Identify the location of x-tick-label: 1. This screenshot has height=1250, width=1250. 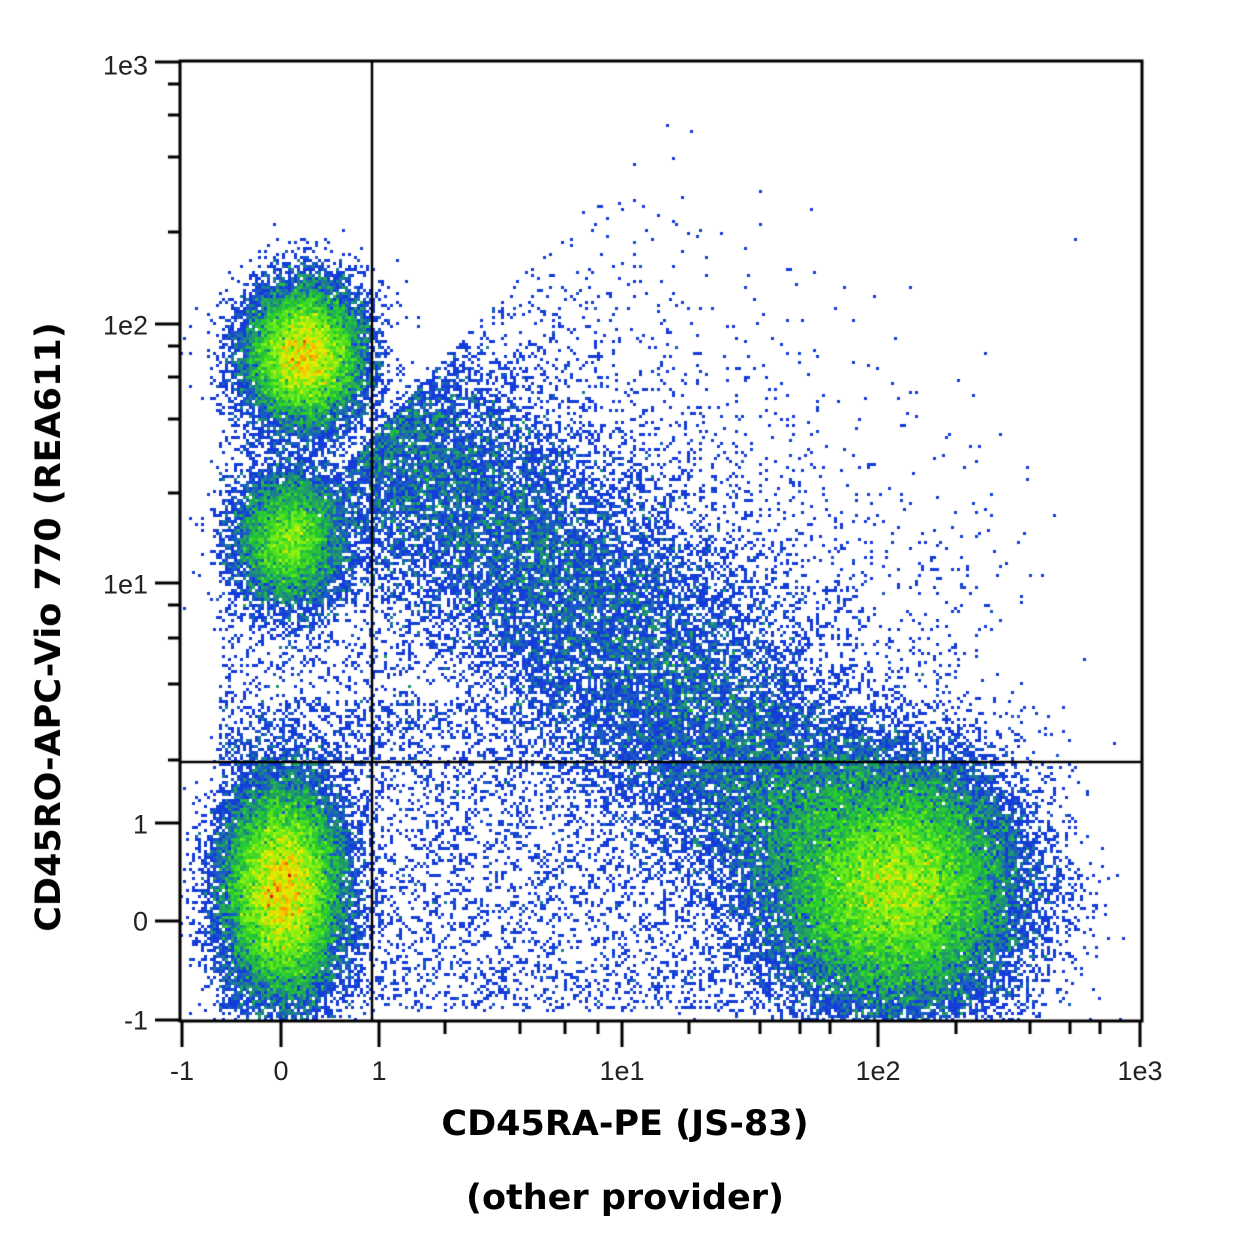
(379, 1071).